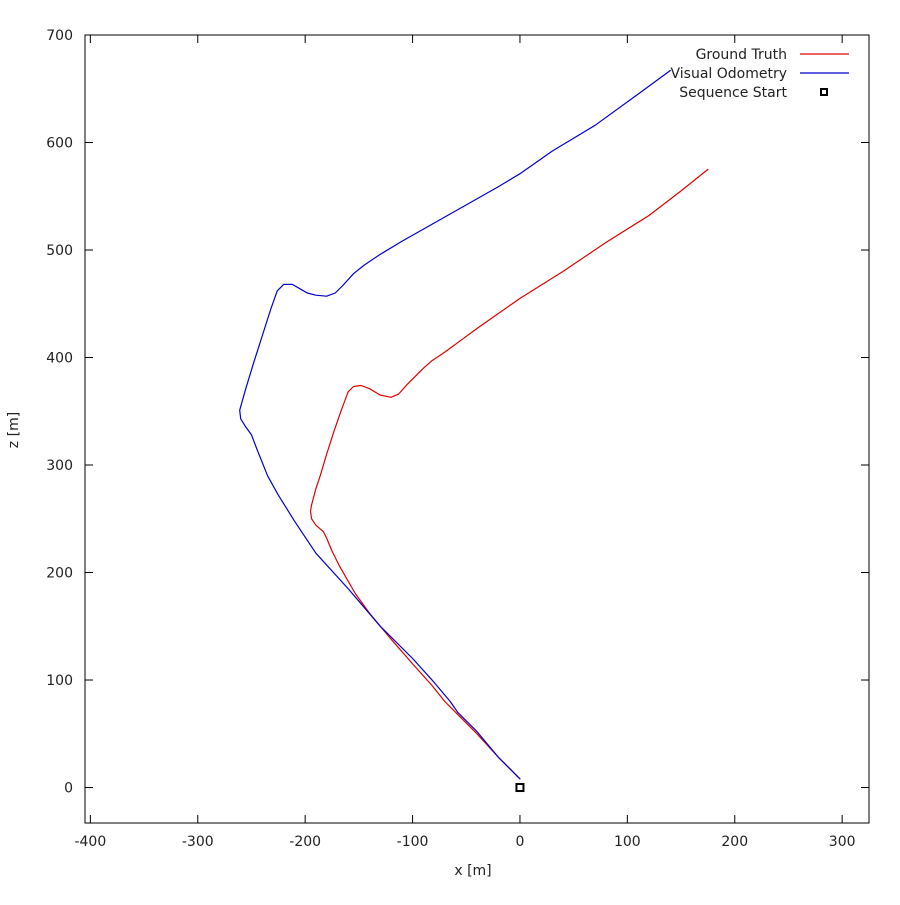 The width and height of the screenshot is (900, 905). What do you see at coordinates (59, 466) in the screenshot?
I see `y-tick-label: 300` at bounding box center [59, 466].